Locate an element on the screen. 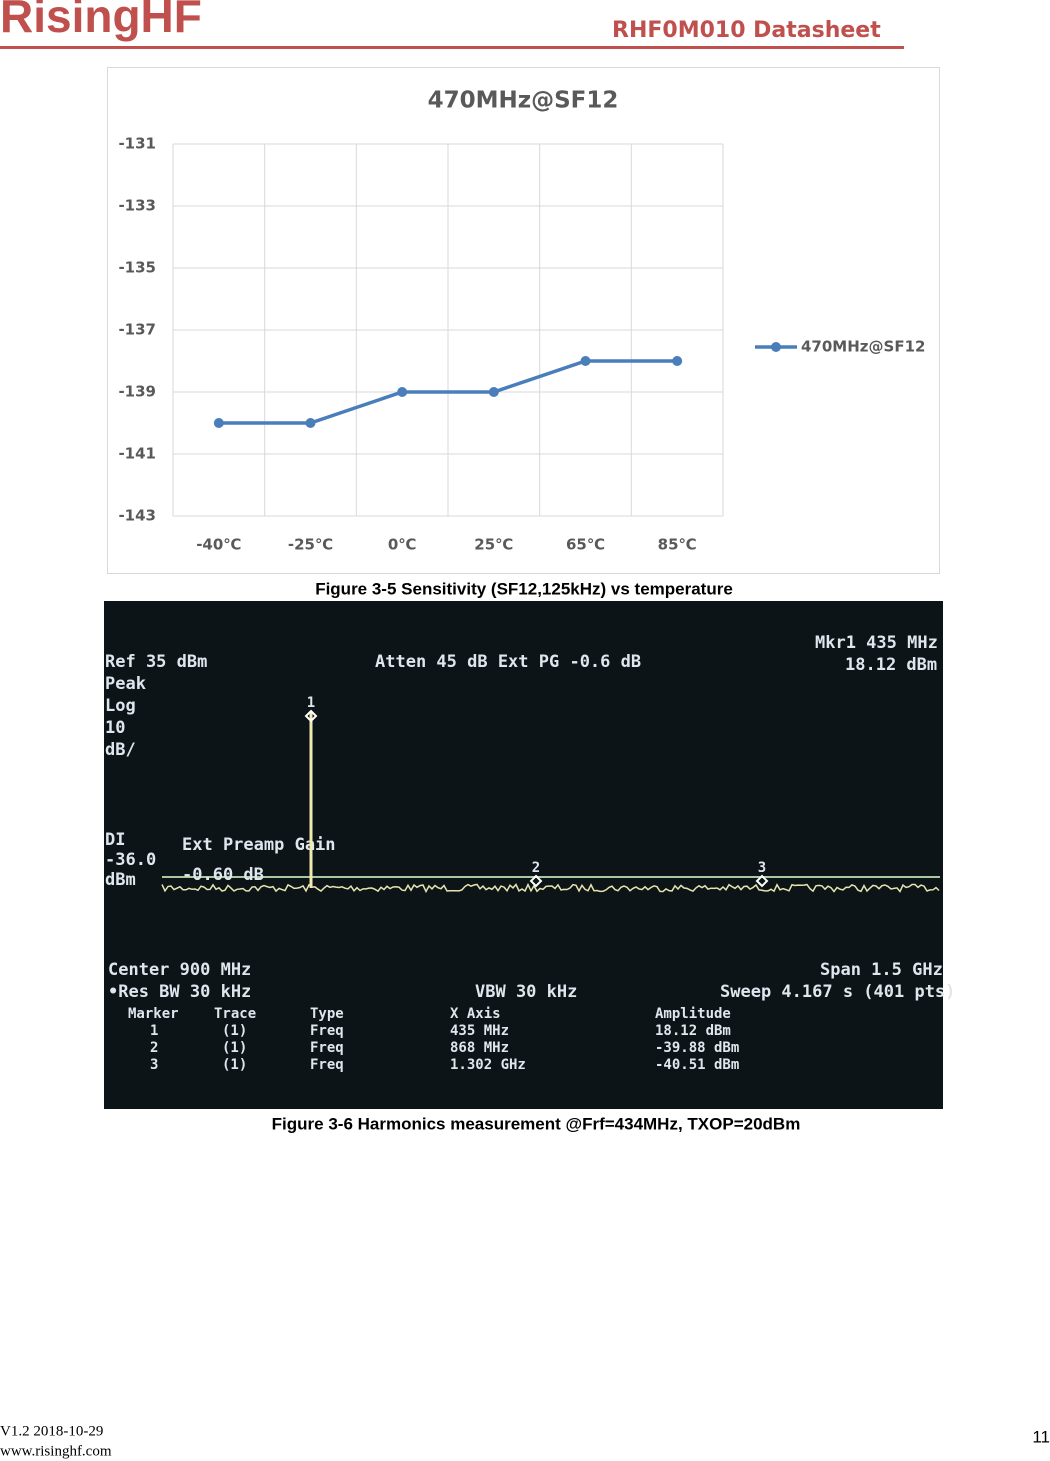  table-cell: 435 MHz is located at coordinates (479, 1031).